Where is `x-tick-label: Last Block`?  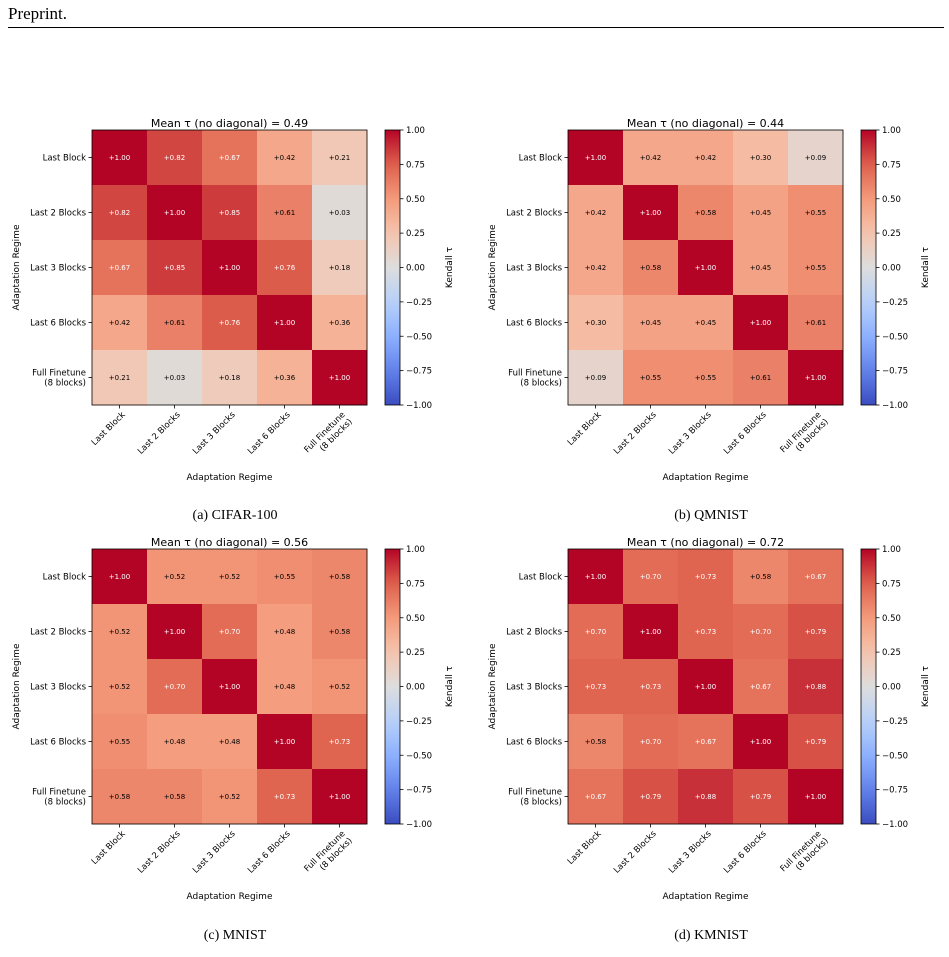
x-tick-label: Last Block is located at coordinates (585, 848).